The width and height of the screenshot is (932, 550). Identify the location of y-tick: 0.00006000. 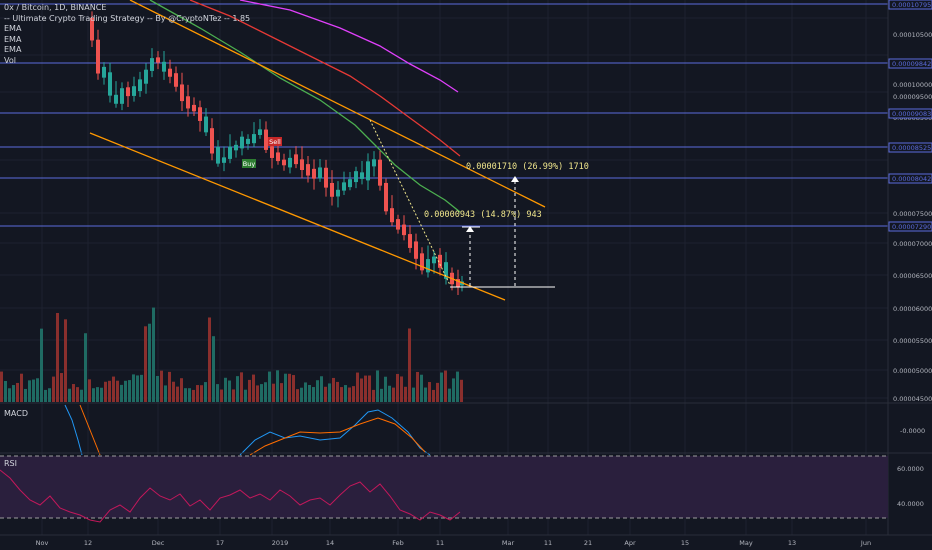
(912, 309).